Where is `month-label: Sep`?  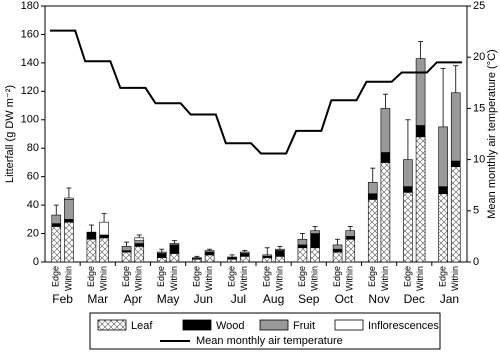
month-label: Sep is located at coordinates (309, 299).